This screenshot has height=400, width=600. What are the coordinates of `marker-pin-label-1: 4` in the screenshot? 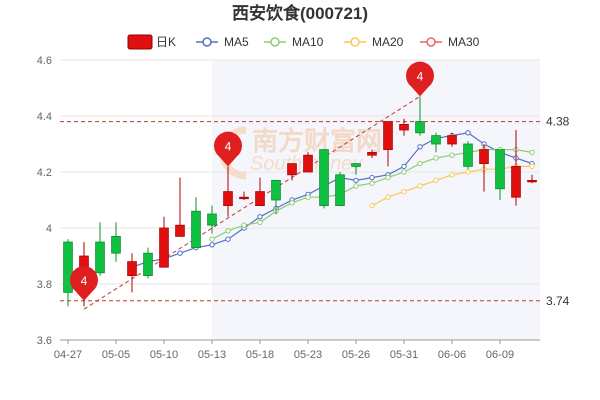 It's located at (228, 146).